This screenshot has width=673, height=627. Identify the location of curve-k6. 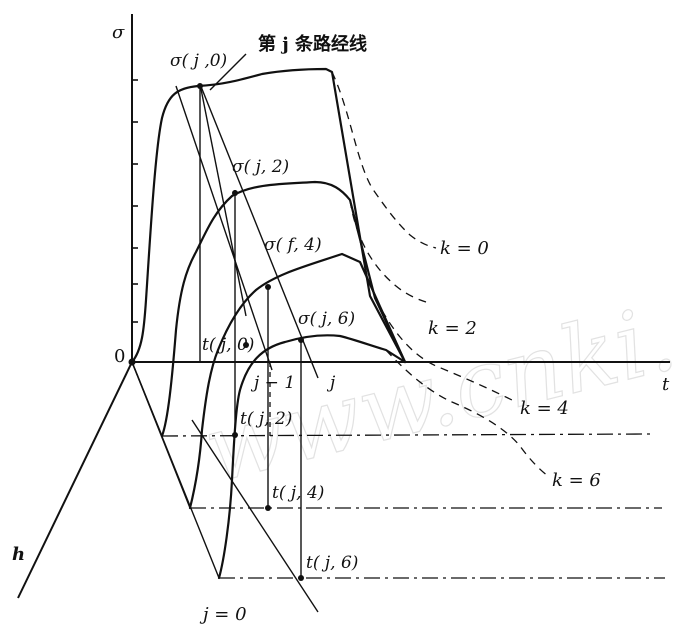
(312, 457).